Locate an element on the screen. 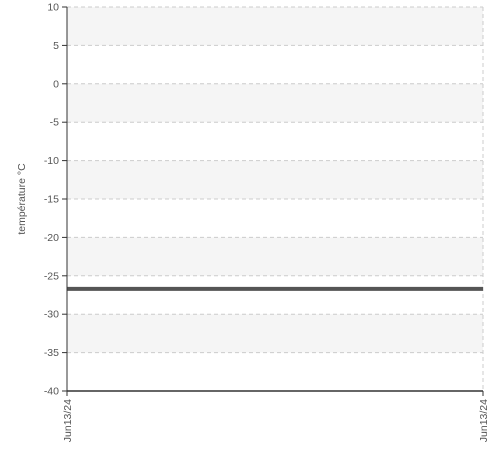 The image size is (494, 456). y-axis-title: température °C is located at coordinates (22, 199).